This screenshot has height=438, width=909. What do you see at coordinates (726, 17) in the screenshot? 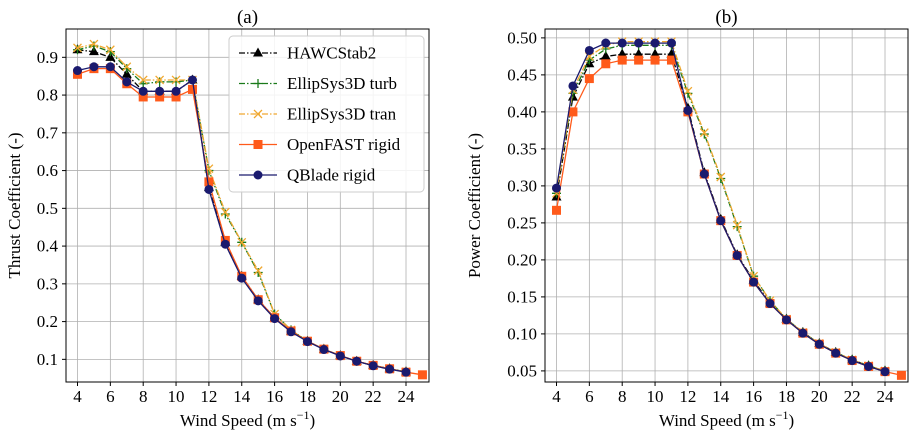
I see `panel-label: (b)` at bounding box center [726, 17].